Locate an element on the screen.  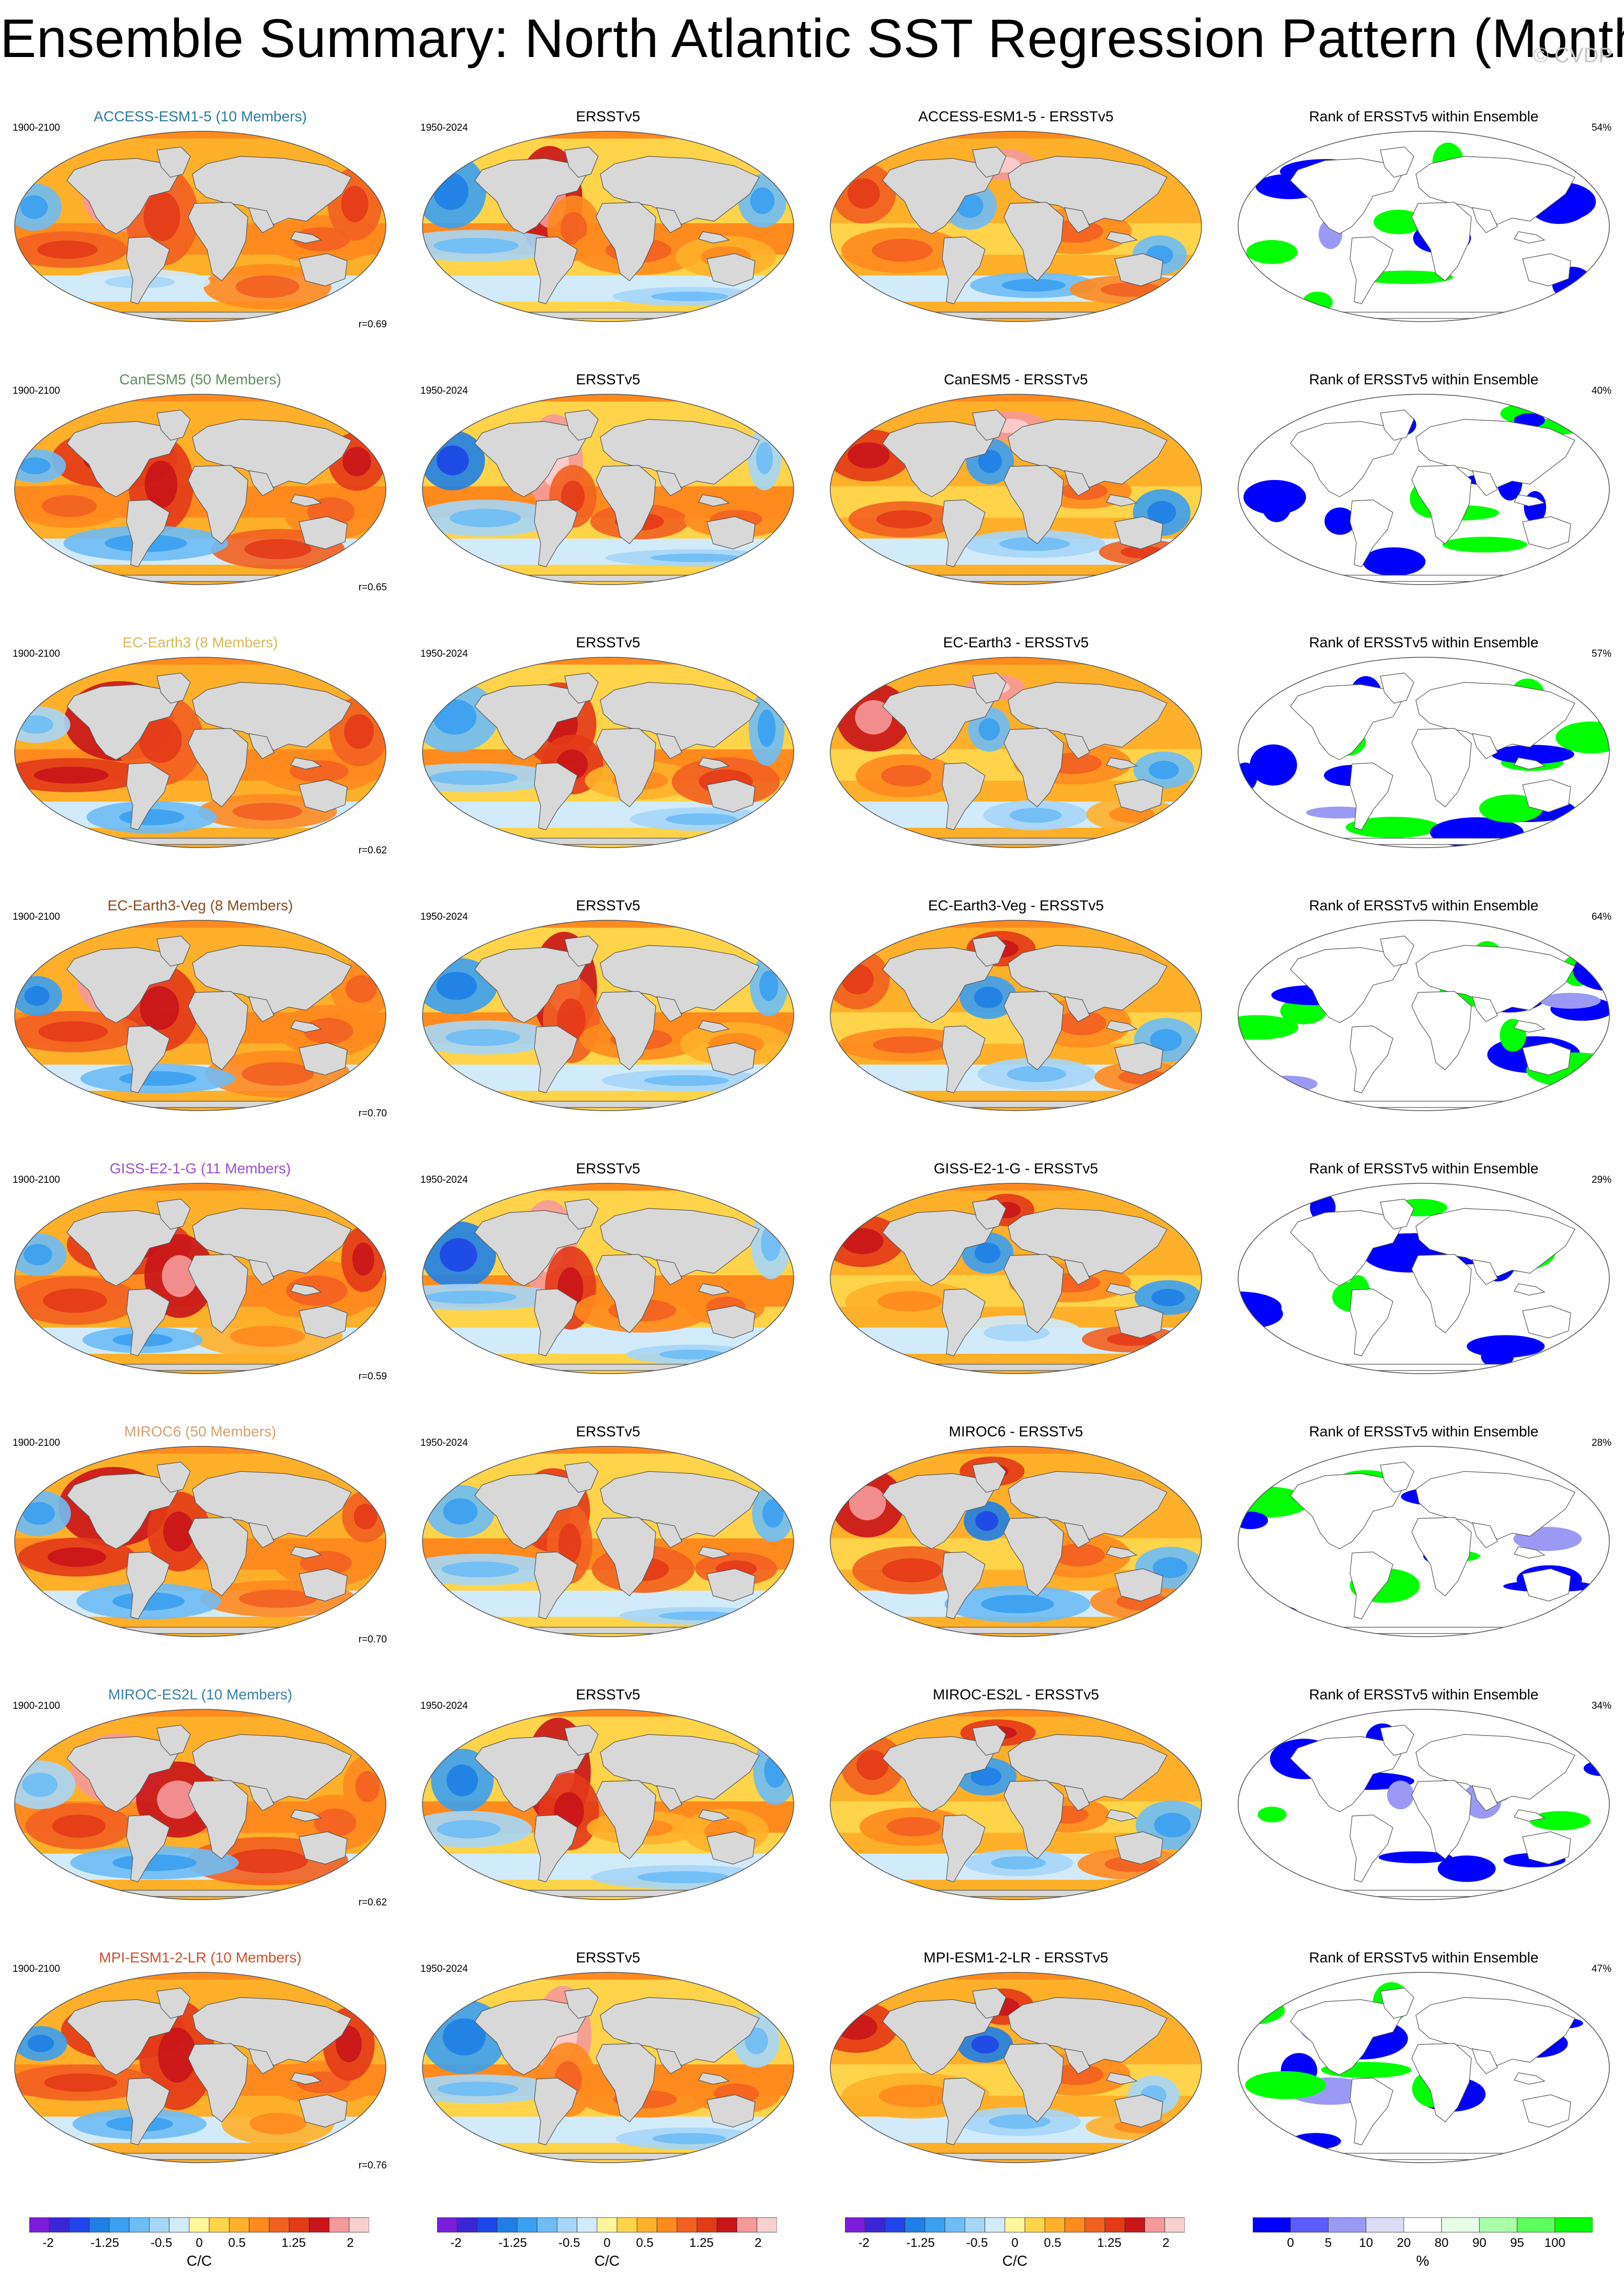
map-panel: CanESM5 - ERSSTv5 is located at coordinates (1016, 488).